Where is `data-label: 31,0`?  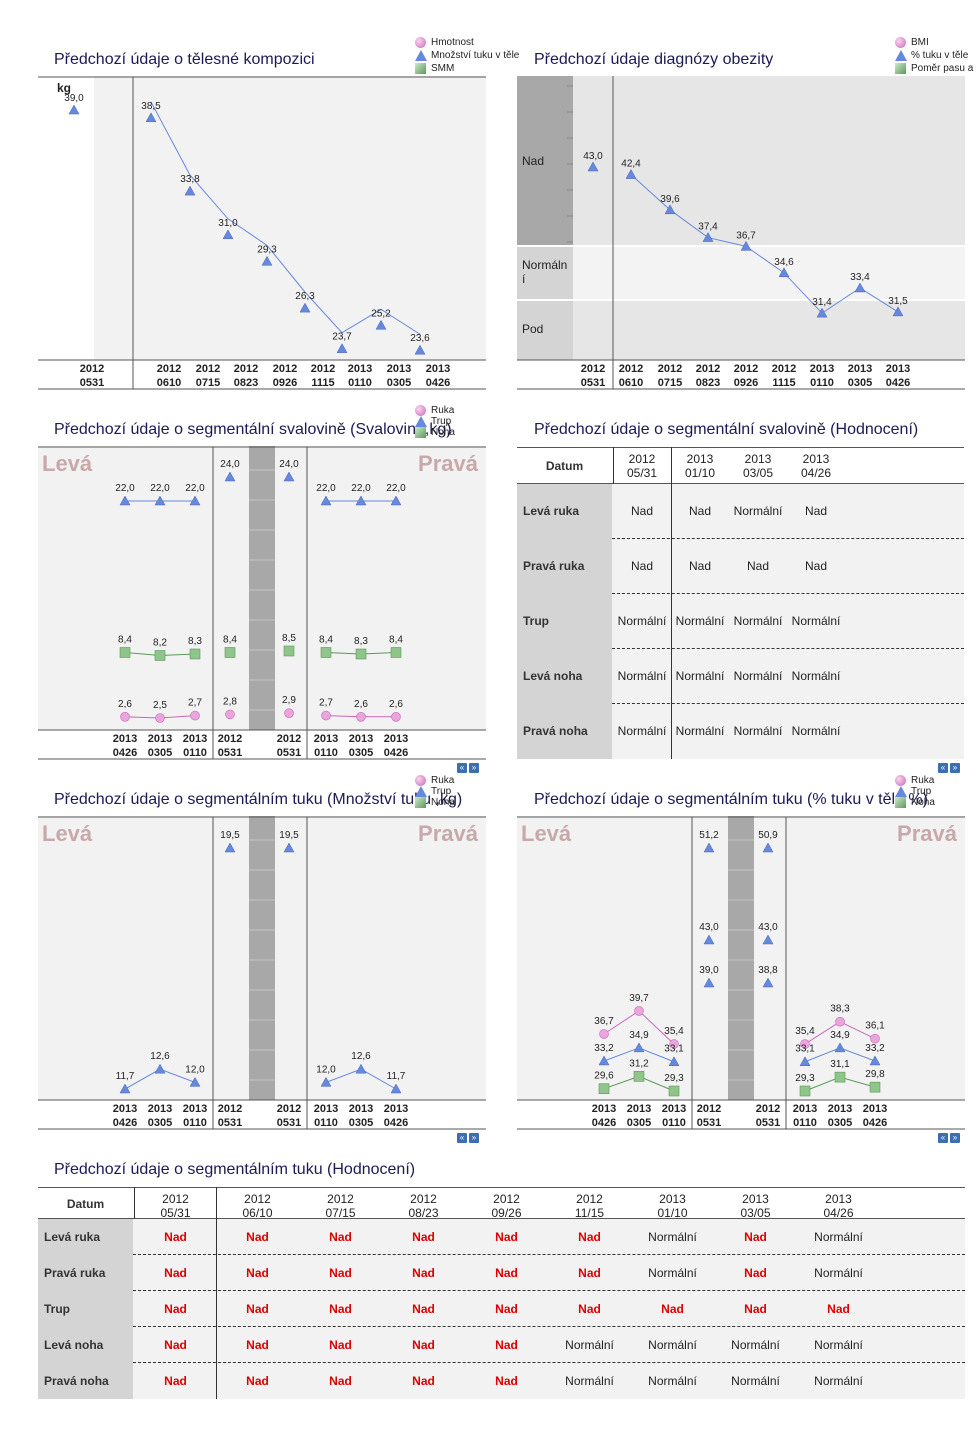 data-label: 31,0 is located at coordinates (228, 223).